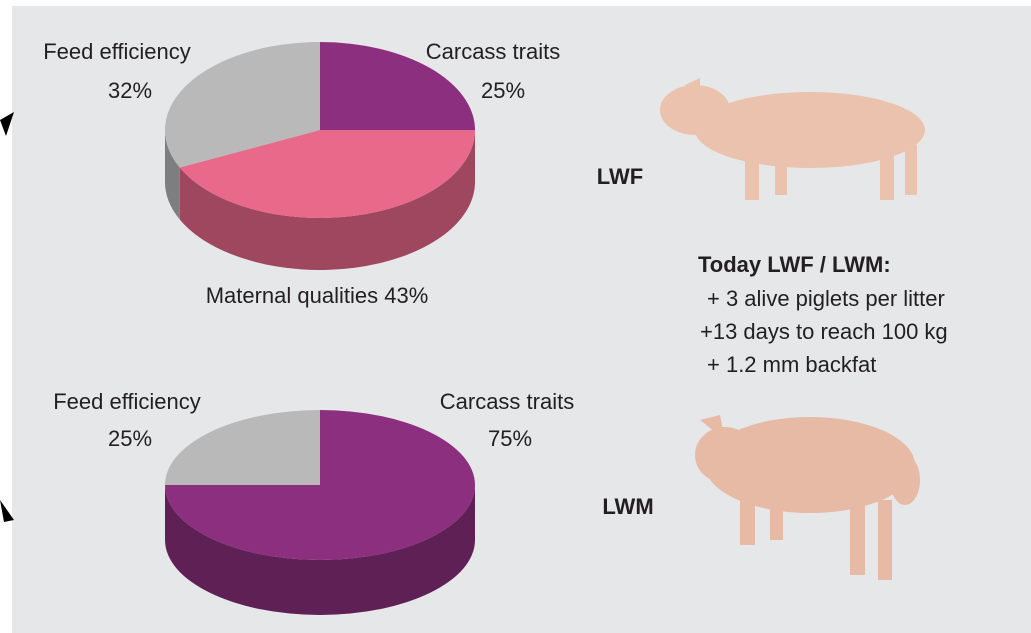 The height and width of the screenshot is (633, 1031). I want to click on pig-lwm, so click(807, 497).